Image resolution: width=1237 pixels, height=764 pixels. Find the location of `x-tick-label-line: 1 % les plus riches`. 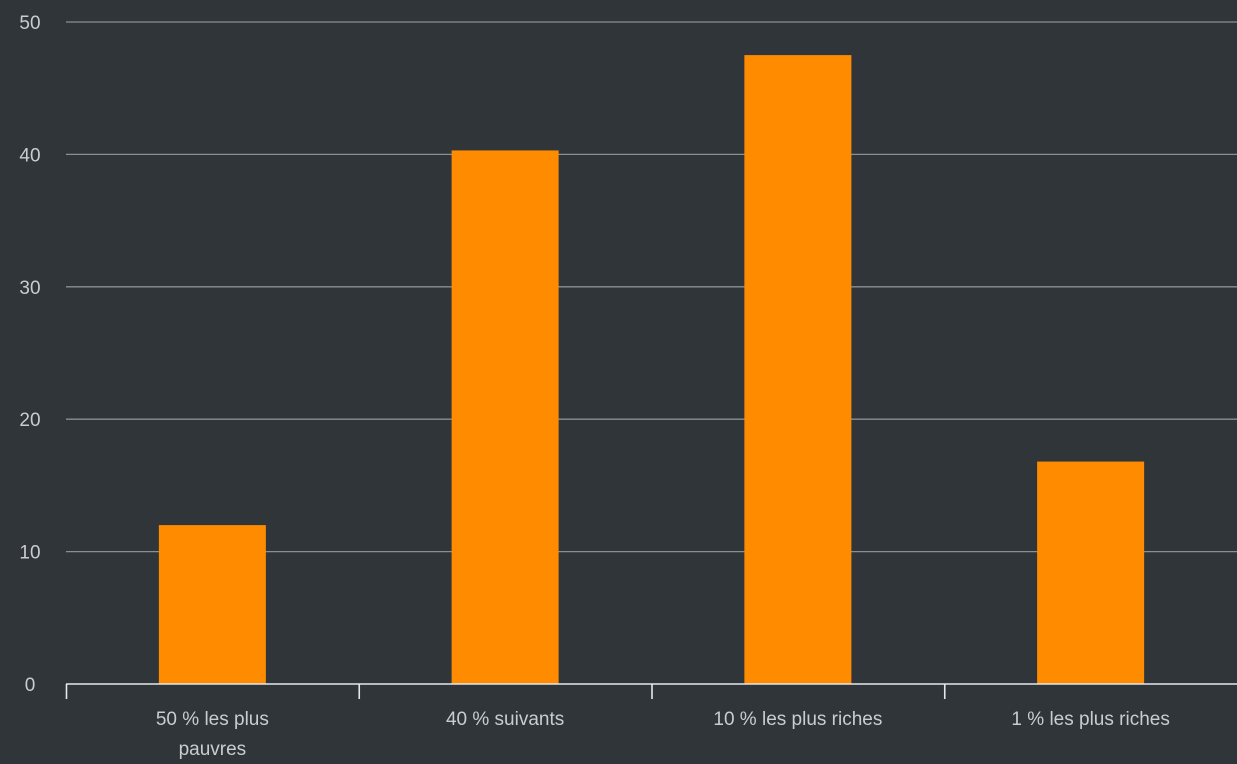

x-tick-label-line: 1 % les plus riches is located at coordinates (1090, 719).